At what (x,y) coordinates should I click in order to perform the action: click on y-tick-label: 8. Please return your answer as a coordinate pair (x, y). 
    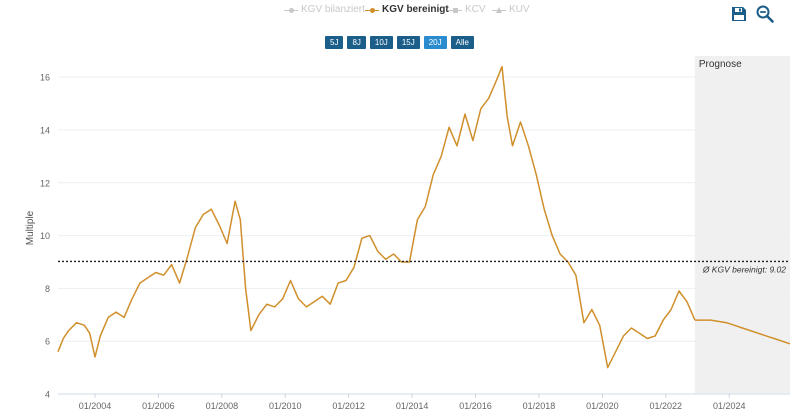
    Looking at the image, I should click on (47, 289).